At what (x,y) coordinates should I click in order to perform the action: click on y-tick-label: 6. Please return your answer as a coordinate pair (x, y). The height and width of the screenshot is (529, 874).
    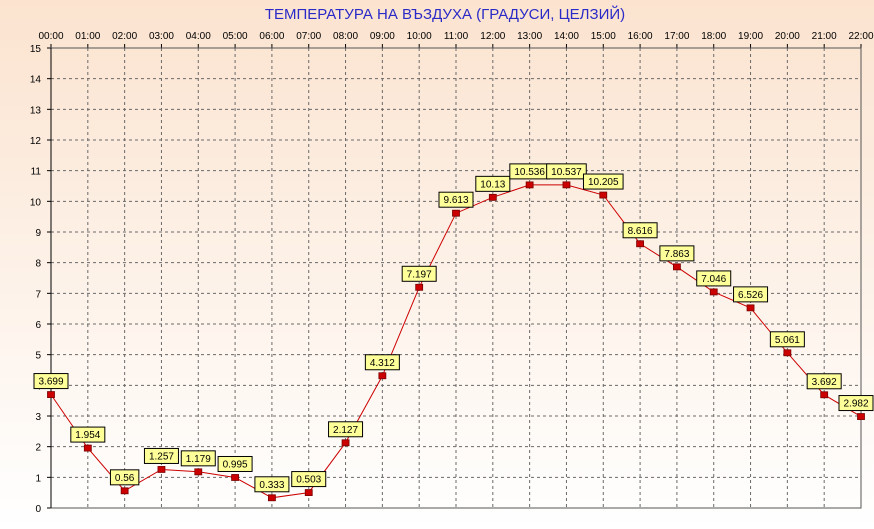
    Looking at the image, I should click on (38, 325).